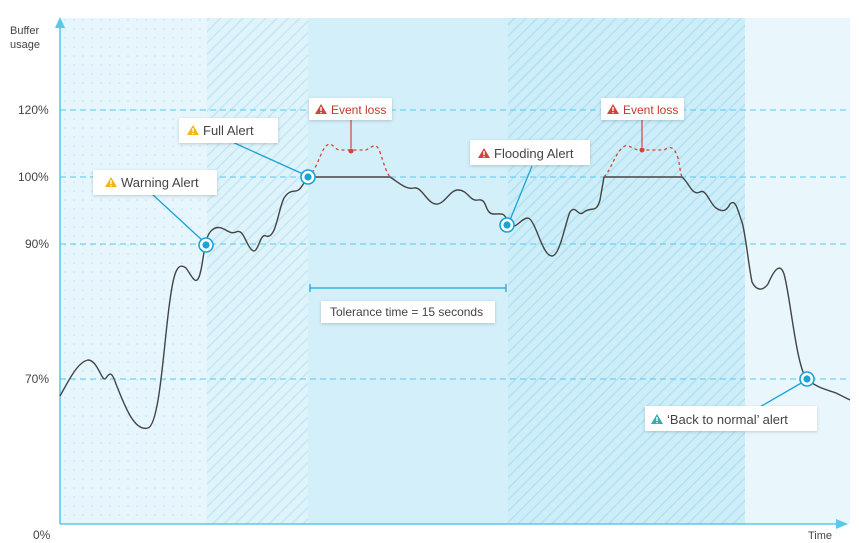 The image size is (859, 543). What do you see at coordinates (650, 110) in the screenshot?
I see `event-loss-label-2: Event loss` at bounding box center [650, 110].